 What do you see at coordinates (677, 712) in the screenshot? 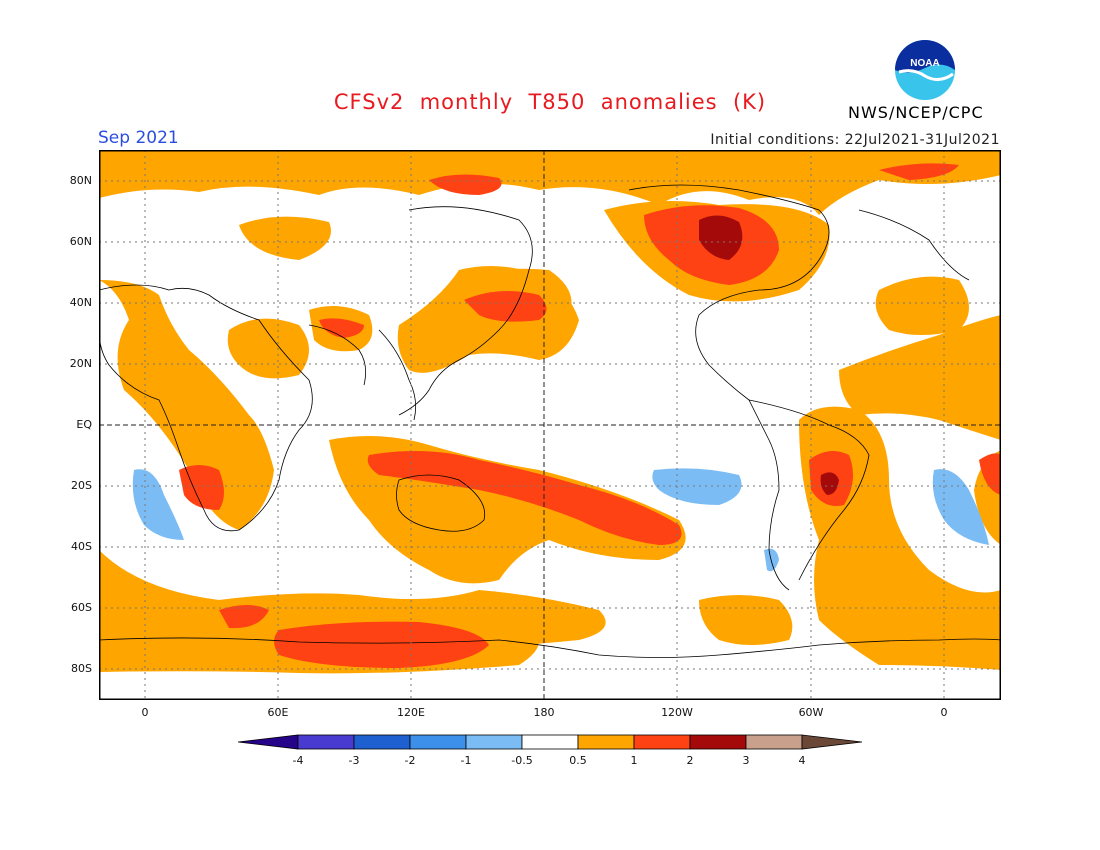
I see `lon-label-120w: 120W` at bounding box center [677, 712].